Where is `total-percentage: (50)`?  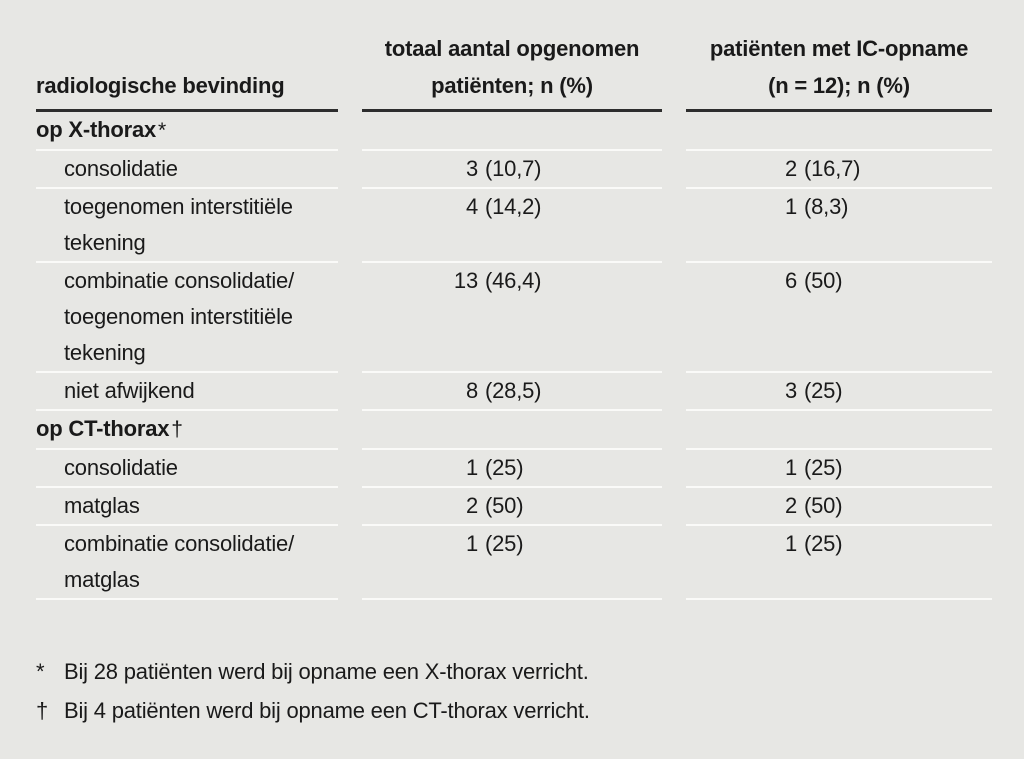
total-percentage: (50) is located at coordinates (504, 505).